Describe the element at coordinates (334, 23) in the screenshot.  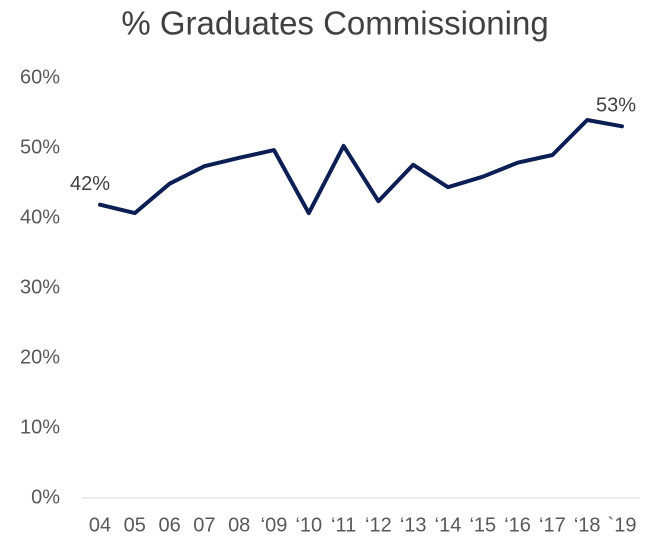
I see `chart-title: % Graduates Commissioning` at that location.